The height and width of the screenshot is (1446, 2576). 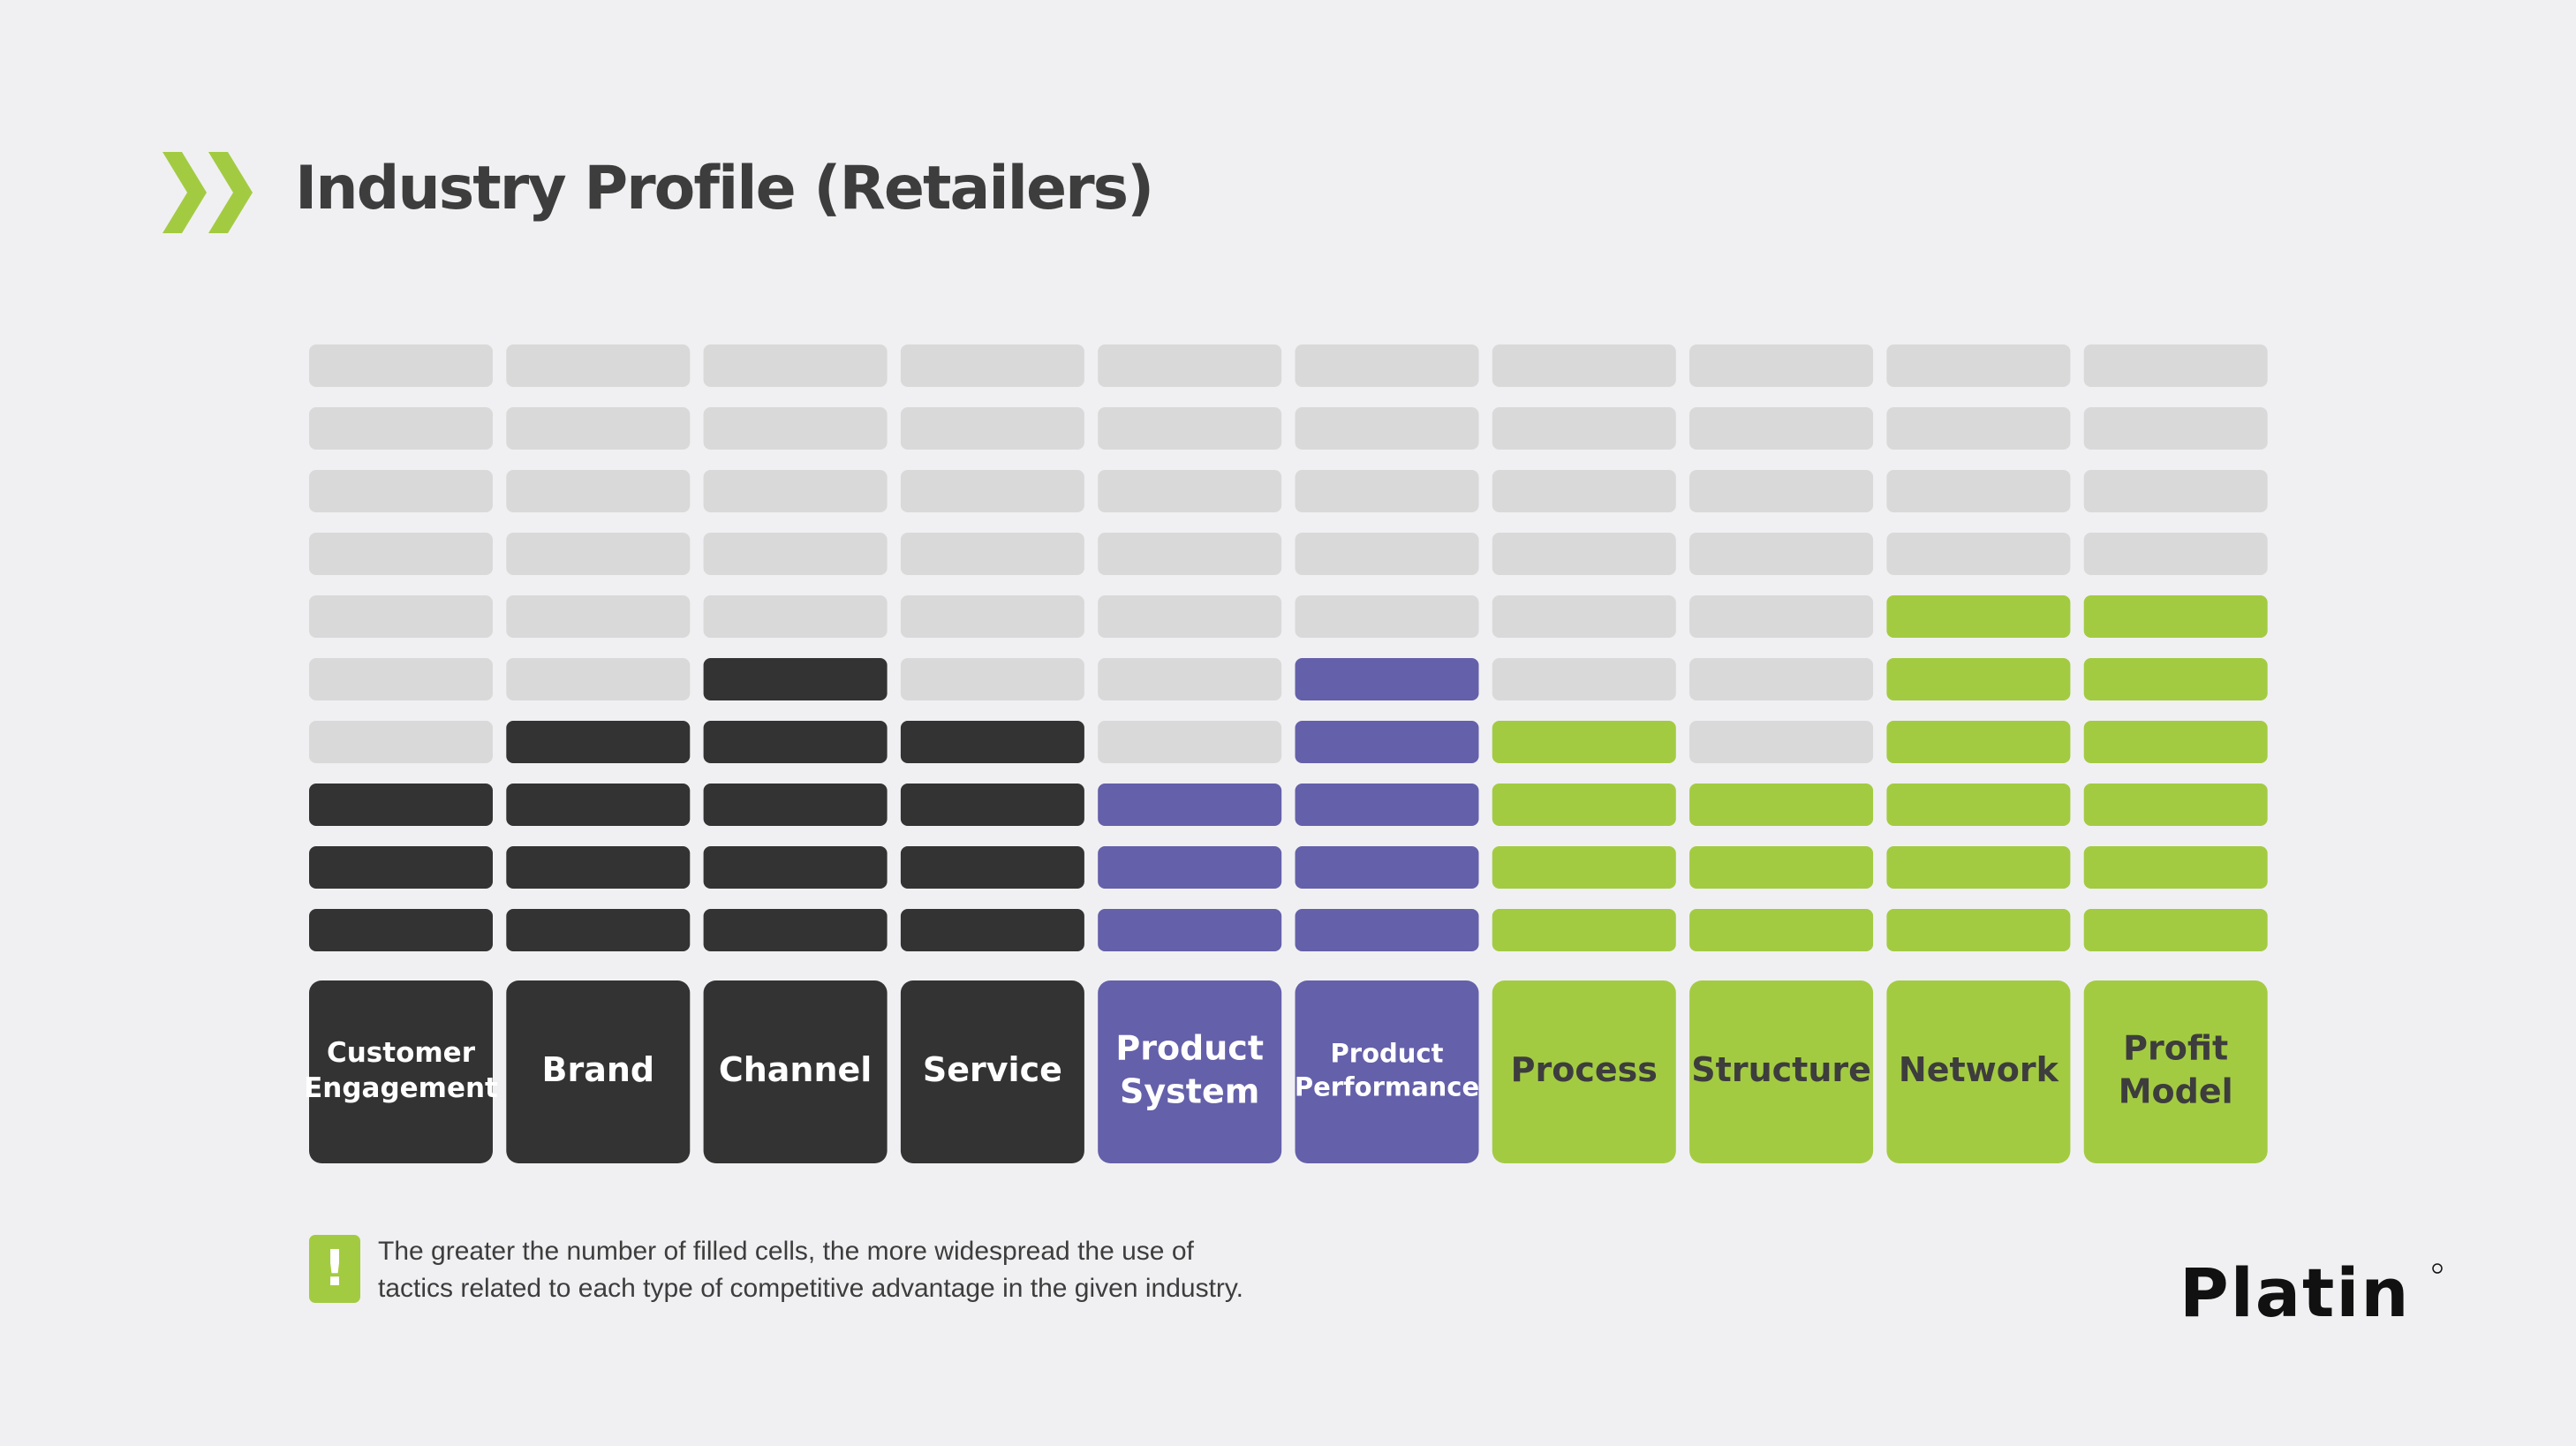 I want to click on category-label: Model, so click(x=2176, y=1091).